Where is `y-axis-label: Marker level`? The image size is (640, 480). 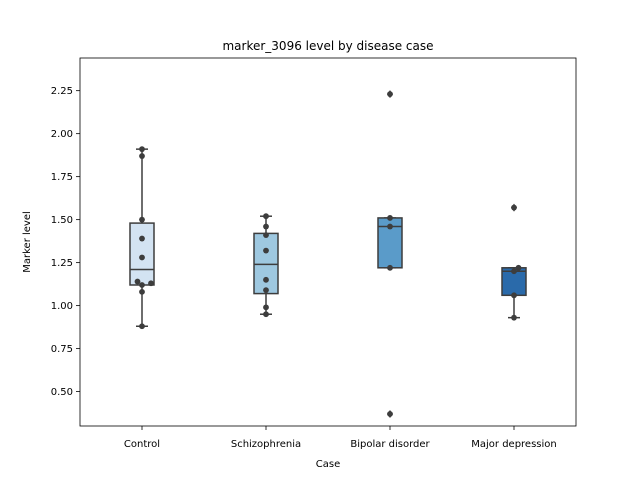 y-axis-label: Marker level is located at coordinates (27, 242).